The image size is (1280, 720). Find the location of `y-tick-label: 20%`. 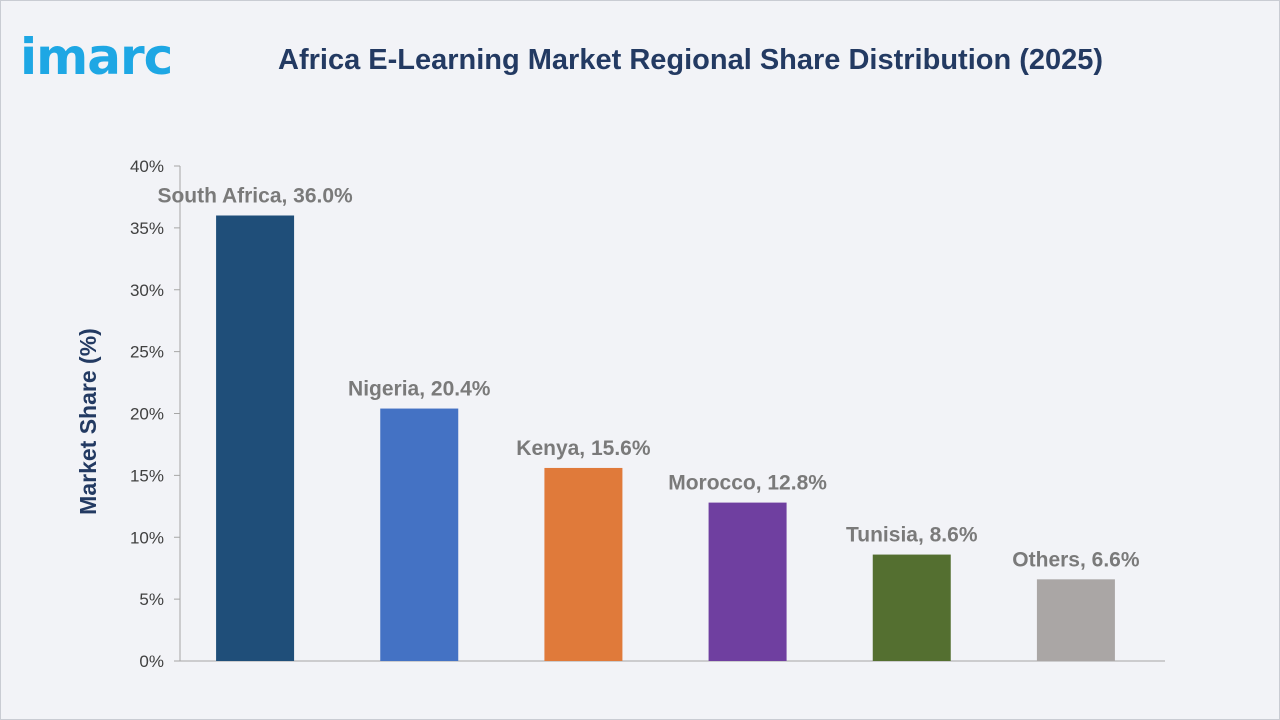

y-tick-label: 20% is located at coordinates (147, 414).